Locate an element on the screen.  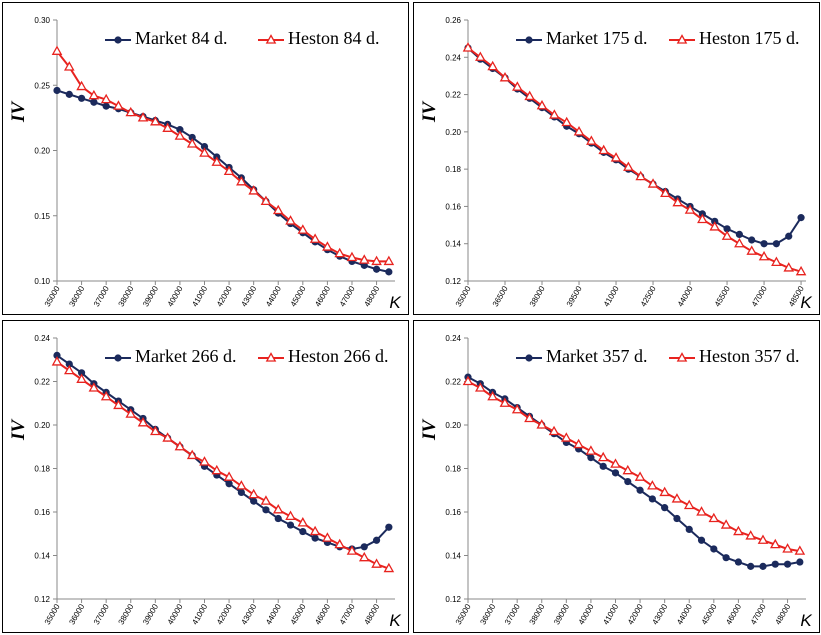
x-axis-label: K is located at coordinates (806, 302).